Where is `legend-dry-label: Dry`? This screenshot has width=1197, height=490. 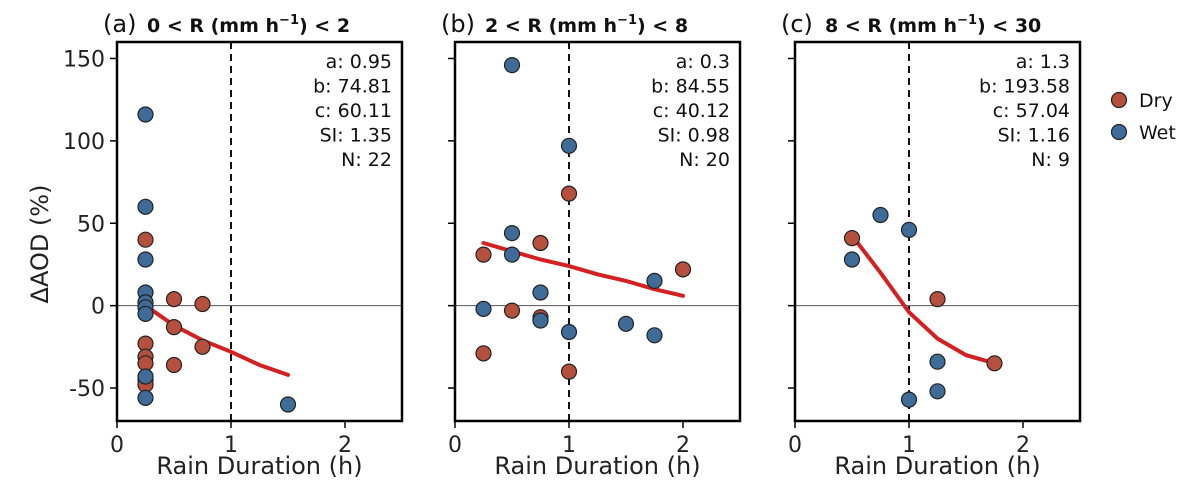 legend-dry-label: Dry is located at coordinates (1156, 101).